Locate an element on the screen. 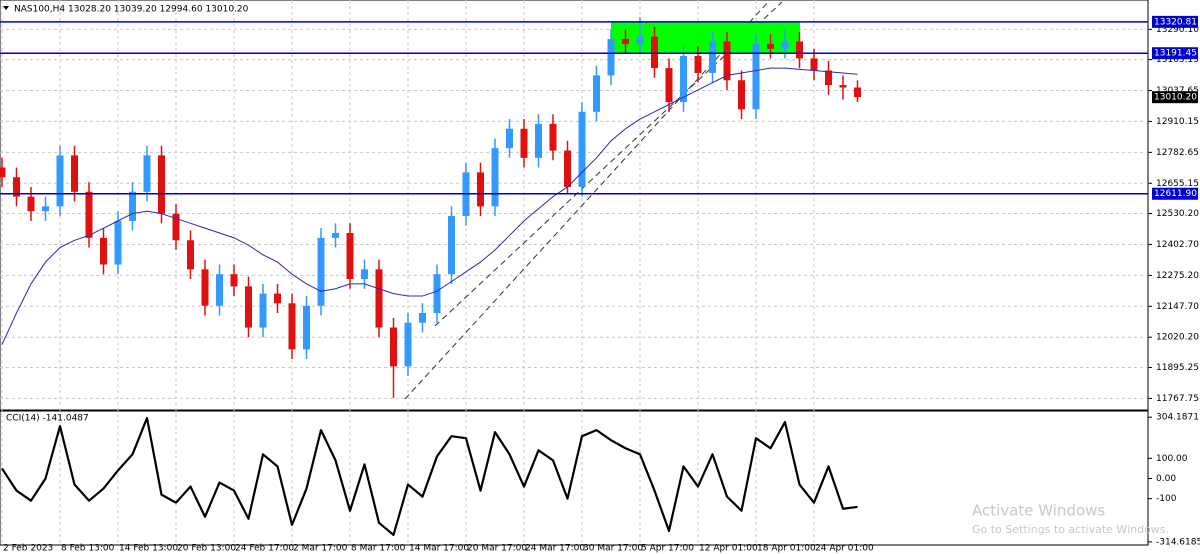 The width and height of the screenshot is (1200, 554). x-tick-label: 12 Apr 01:00 is located at coordinates (728, 549).